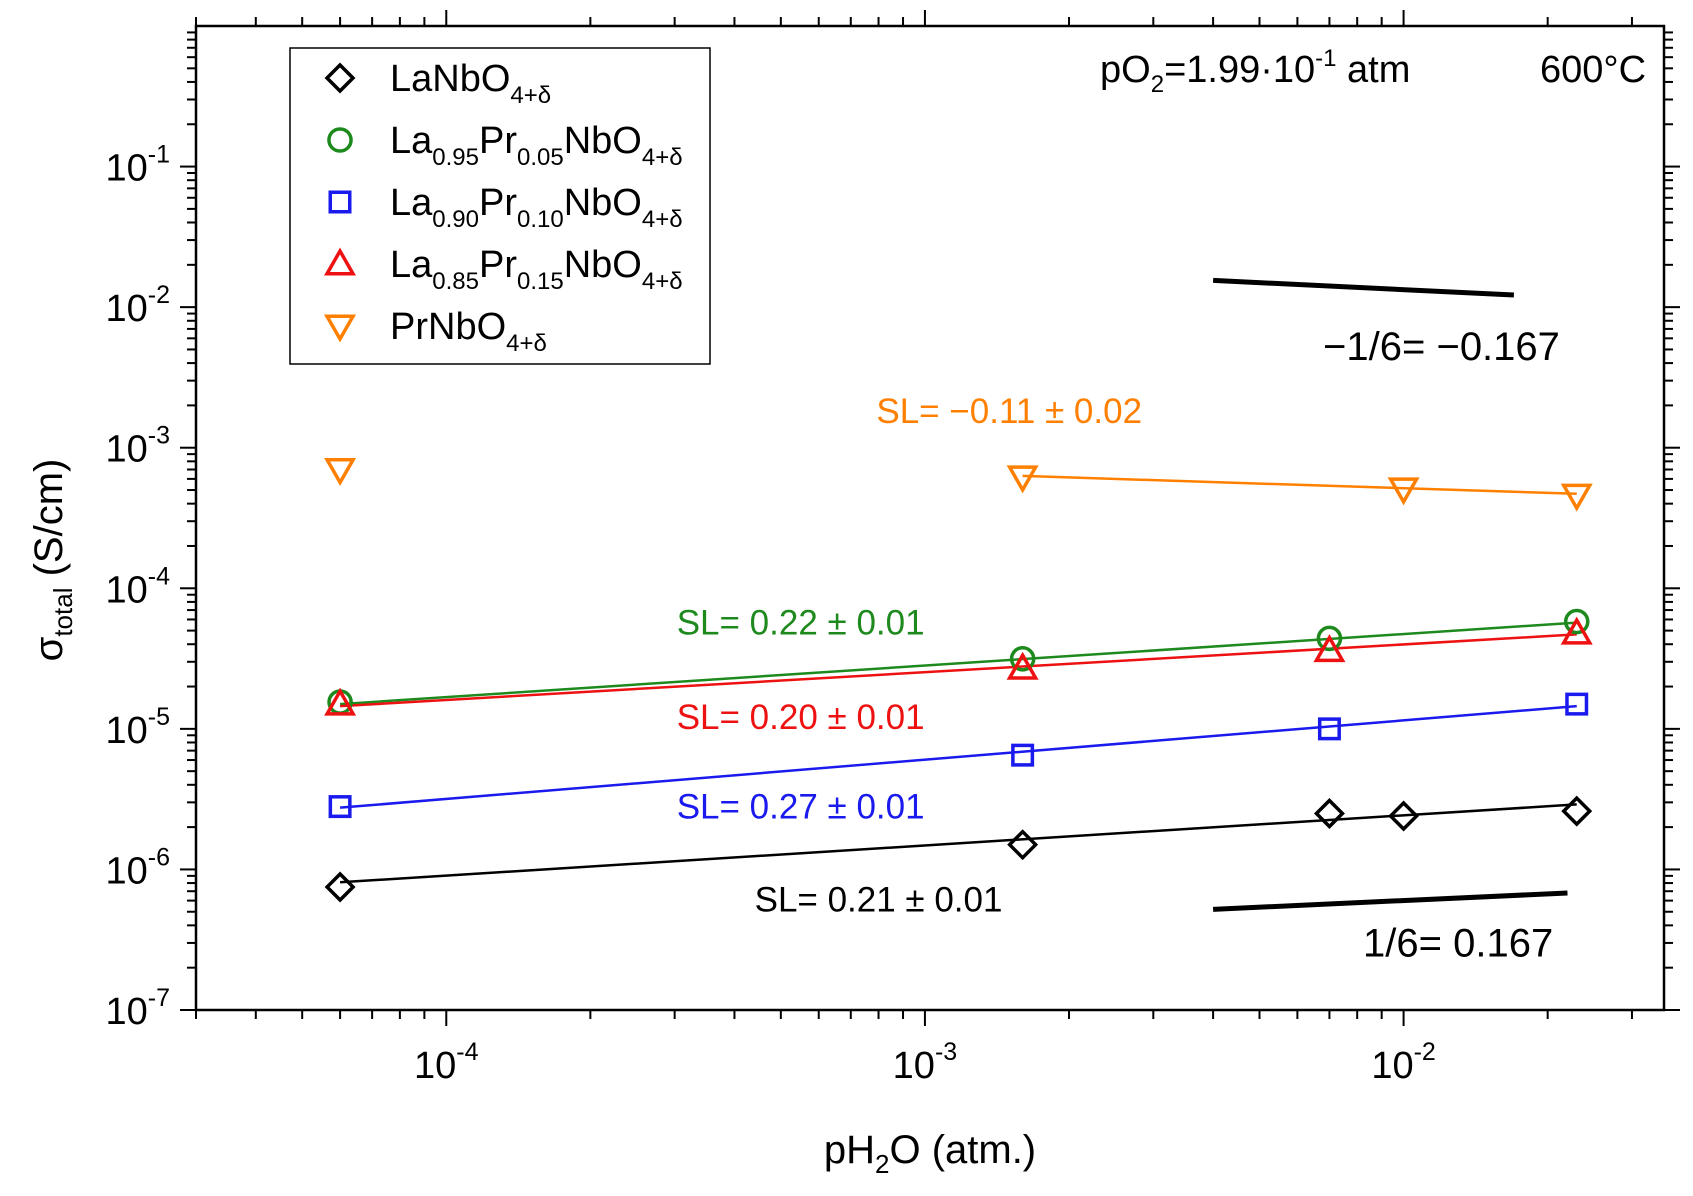  Describe the element at coordinates (159, 155) in the screenshot. I see `y-tick-label-exponent: -1` at that location.